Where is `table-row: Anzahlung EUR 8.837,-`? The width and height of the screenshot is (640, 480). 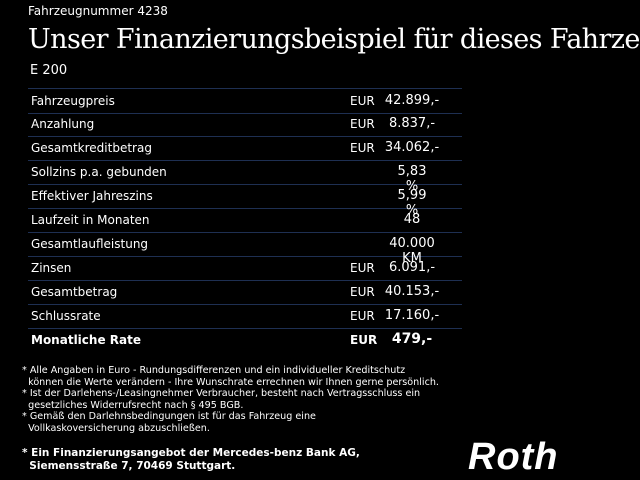 table-row: Anzahlung EUR 8.837,- is located at coordinates (245, 124).